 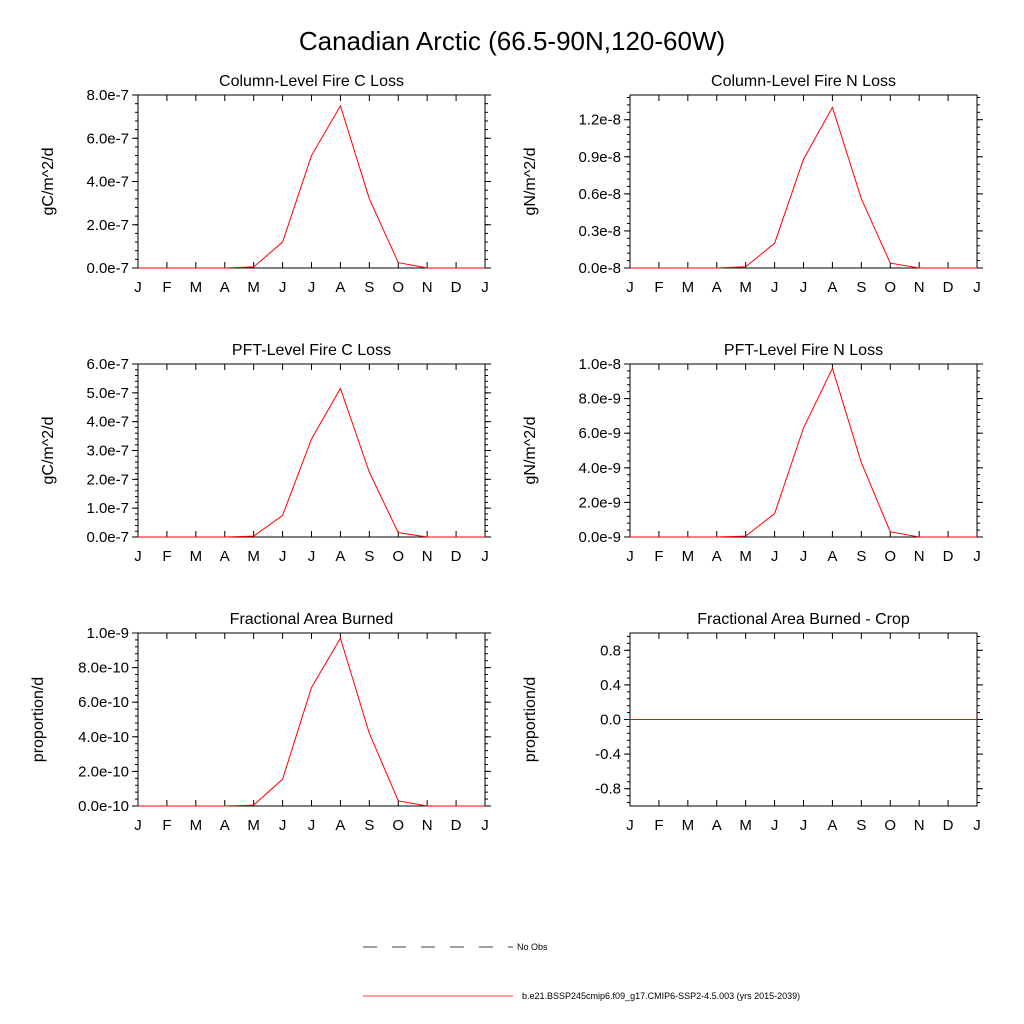 What do you see at coordinates (599, 502) in the screenshot?
I see `y-tick-label: 2.0e-9` at bounding box center [599, 502].